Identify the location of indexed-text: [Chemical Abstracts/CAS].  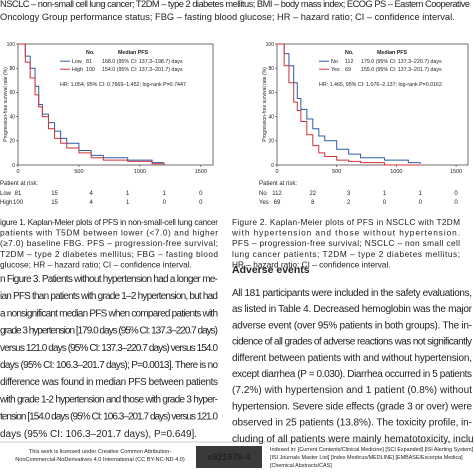
(301, 466).